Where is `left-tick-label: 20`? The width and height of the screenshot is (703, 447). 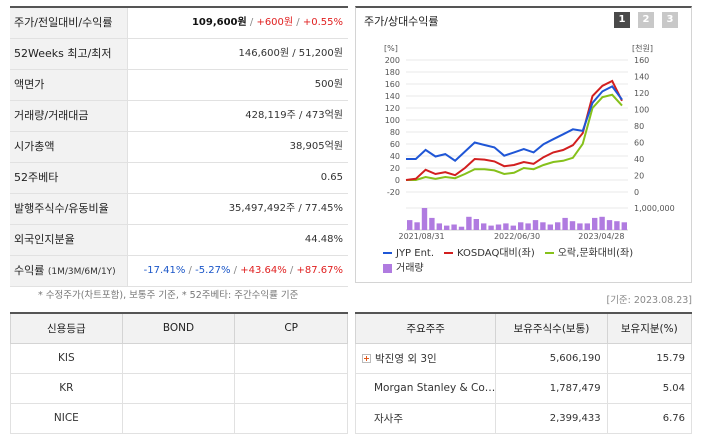 left-tick-label: 20 is located at coordinates (395, 168).